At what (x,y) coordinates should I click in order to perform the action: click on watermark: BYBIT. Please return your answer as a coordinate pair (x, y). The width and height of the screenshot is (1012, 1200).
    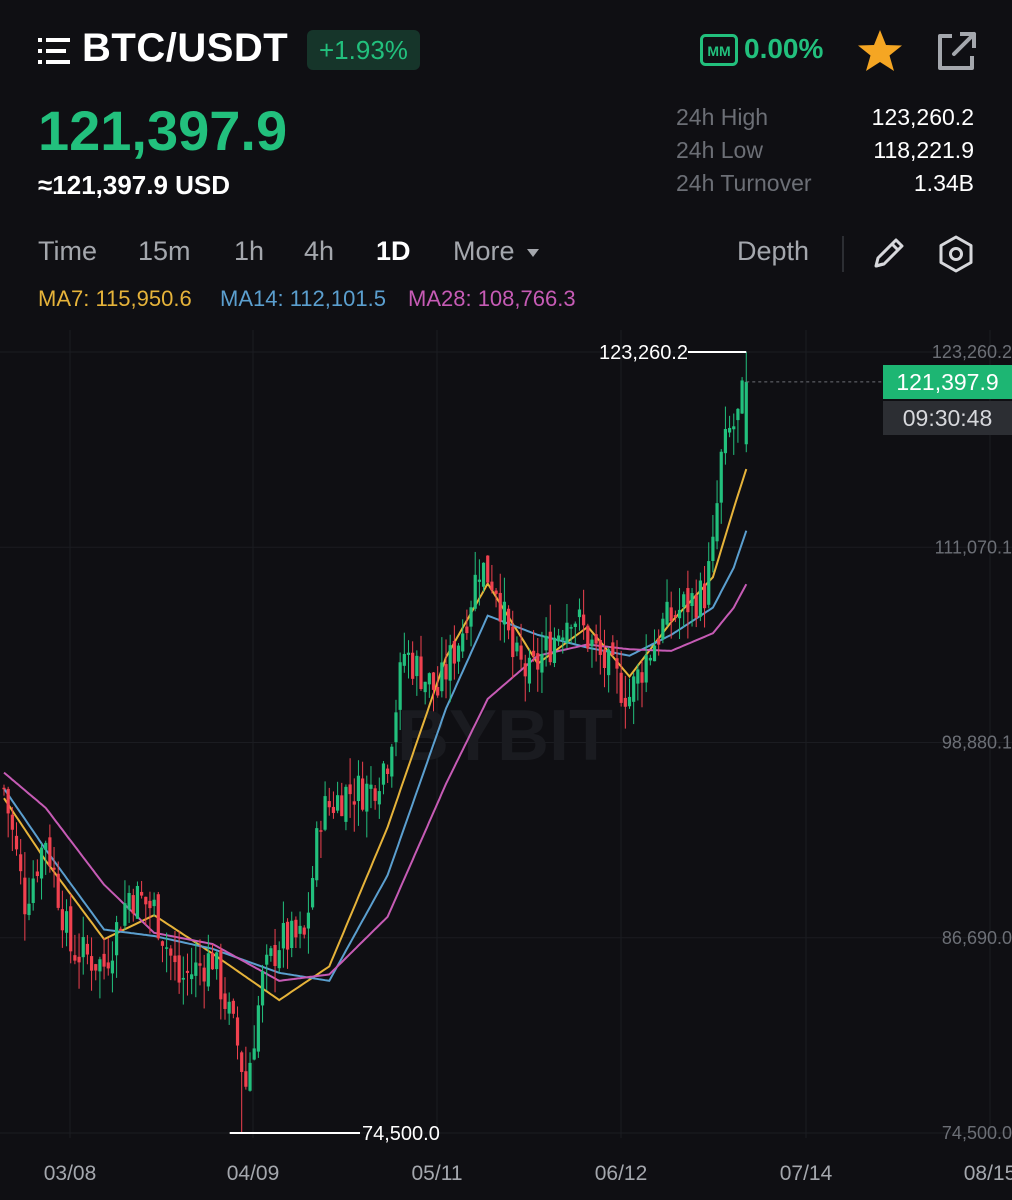
    Looking at the image, I should click on (505, 736).